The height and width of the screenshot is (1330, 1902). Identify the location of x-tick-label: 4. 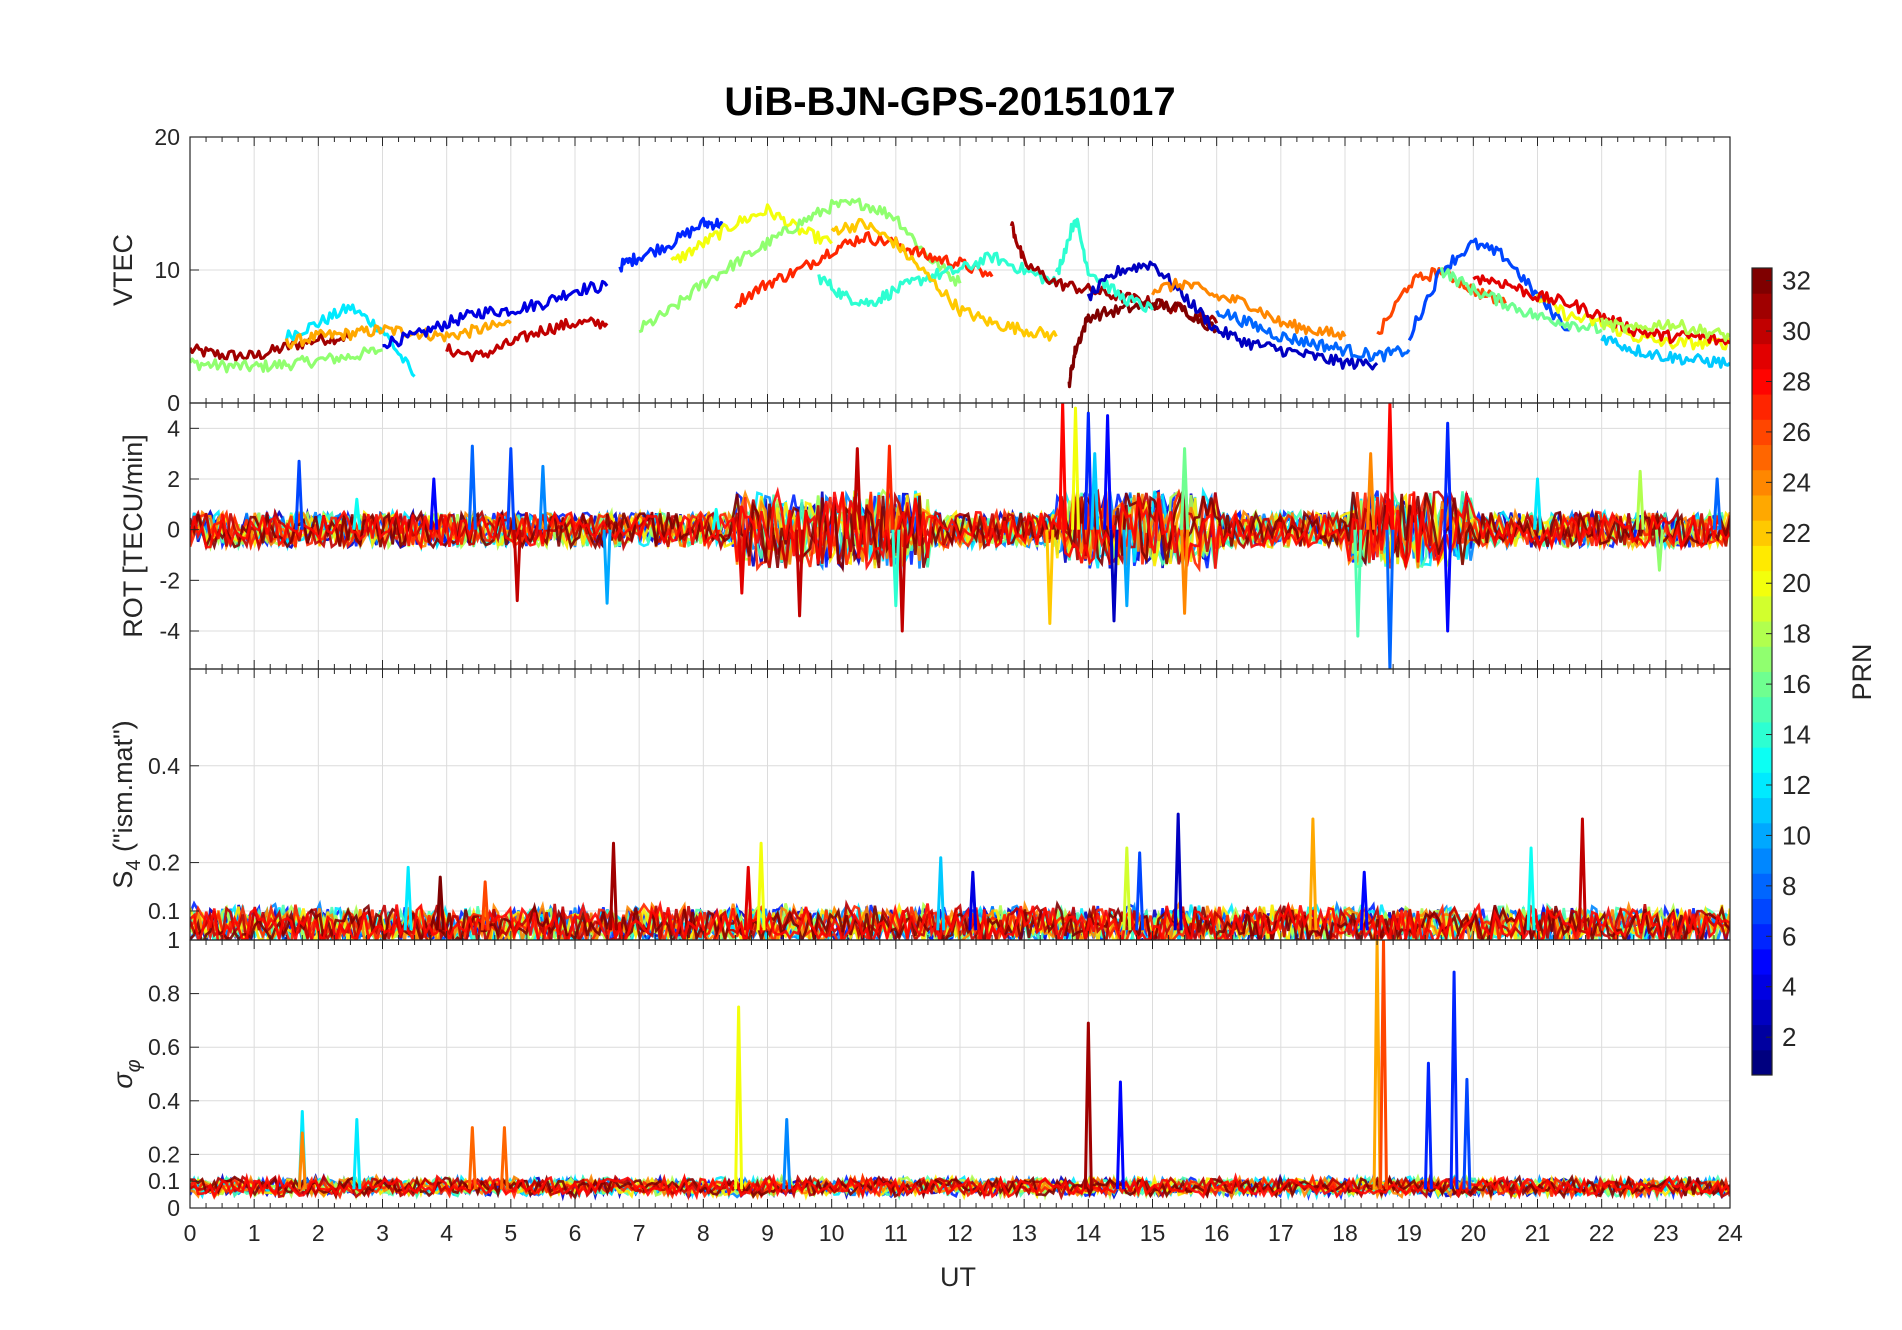
(446, 1233).